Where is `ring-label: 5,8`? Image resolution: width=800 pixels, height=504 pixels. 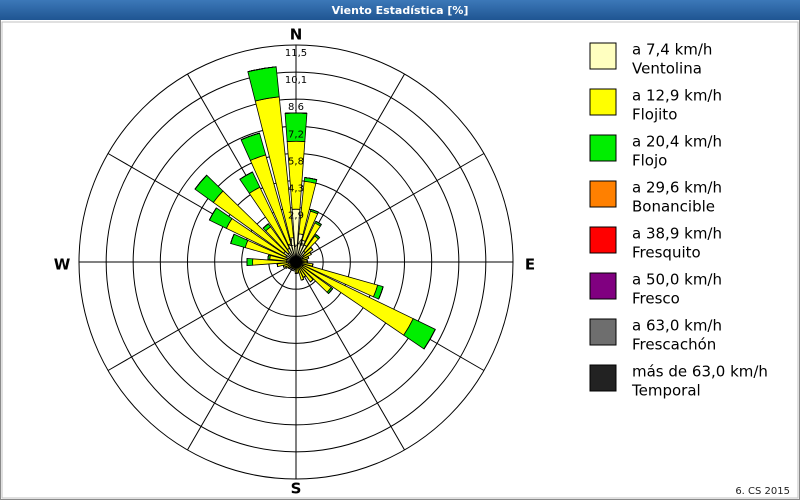
ring-label: 5,8 is located at coordinates (296, 162).